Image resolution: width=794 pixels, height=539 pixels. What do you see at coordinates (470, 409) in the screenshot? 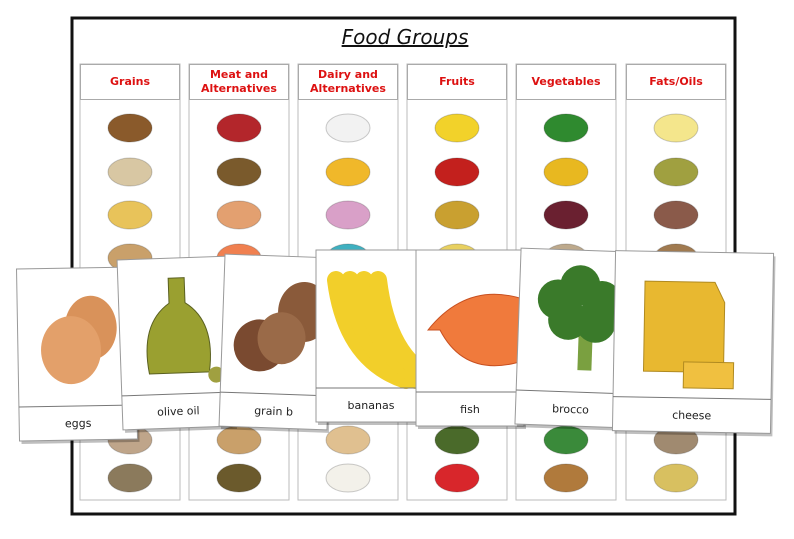
I see `card-label: fish` at bounding box center [470, 409].